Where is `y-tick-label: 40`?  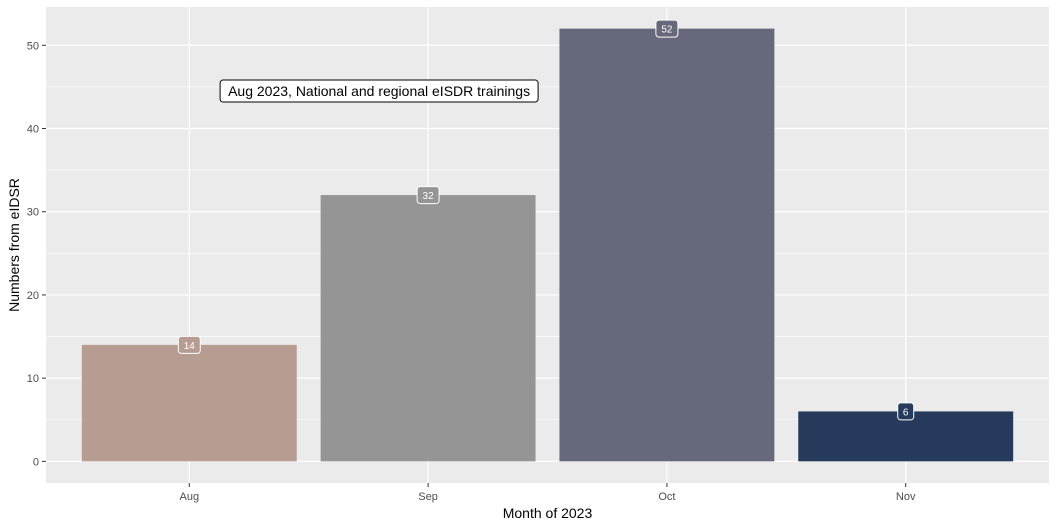 y-tick-label: 40 is located at coordinates (33, 129).